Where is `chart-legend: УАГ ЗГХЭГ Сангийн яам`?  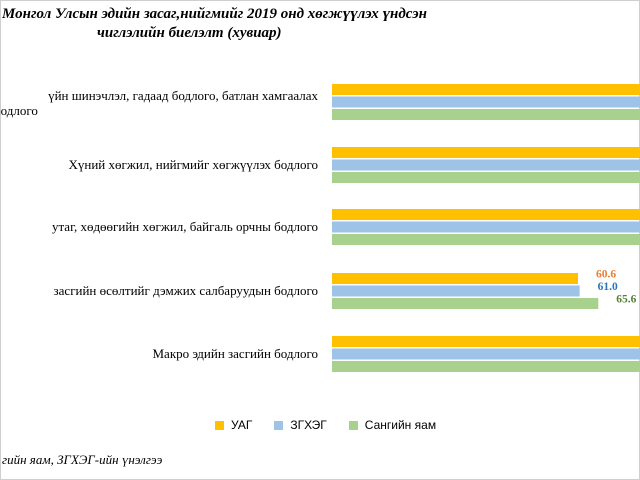
chart-legend: УАГ ЗГХЭГ Сангийн яам is located at coordinates (325, 425).